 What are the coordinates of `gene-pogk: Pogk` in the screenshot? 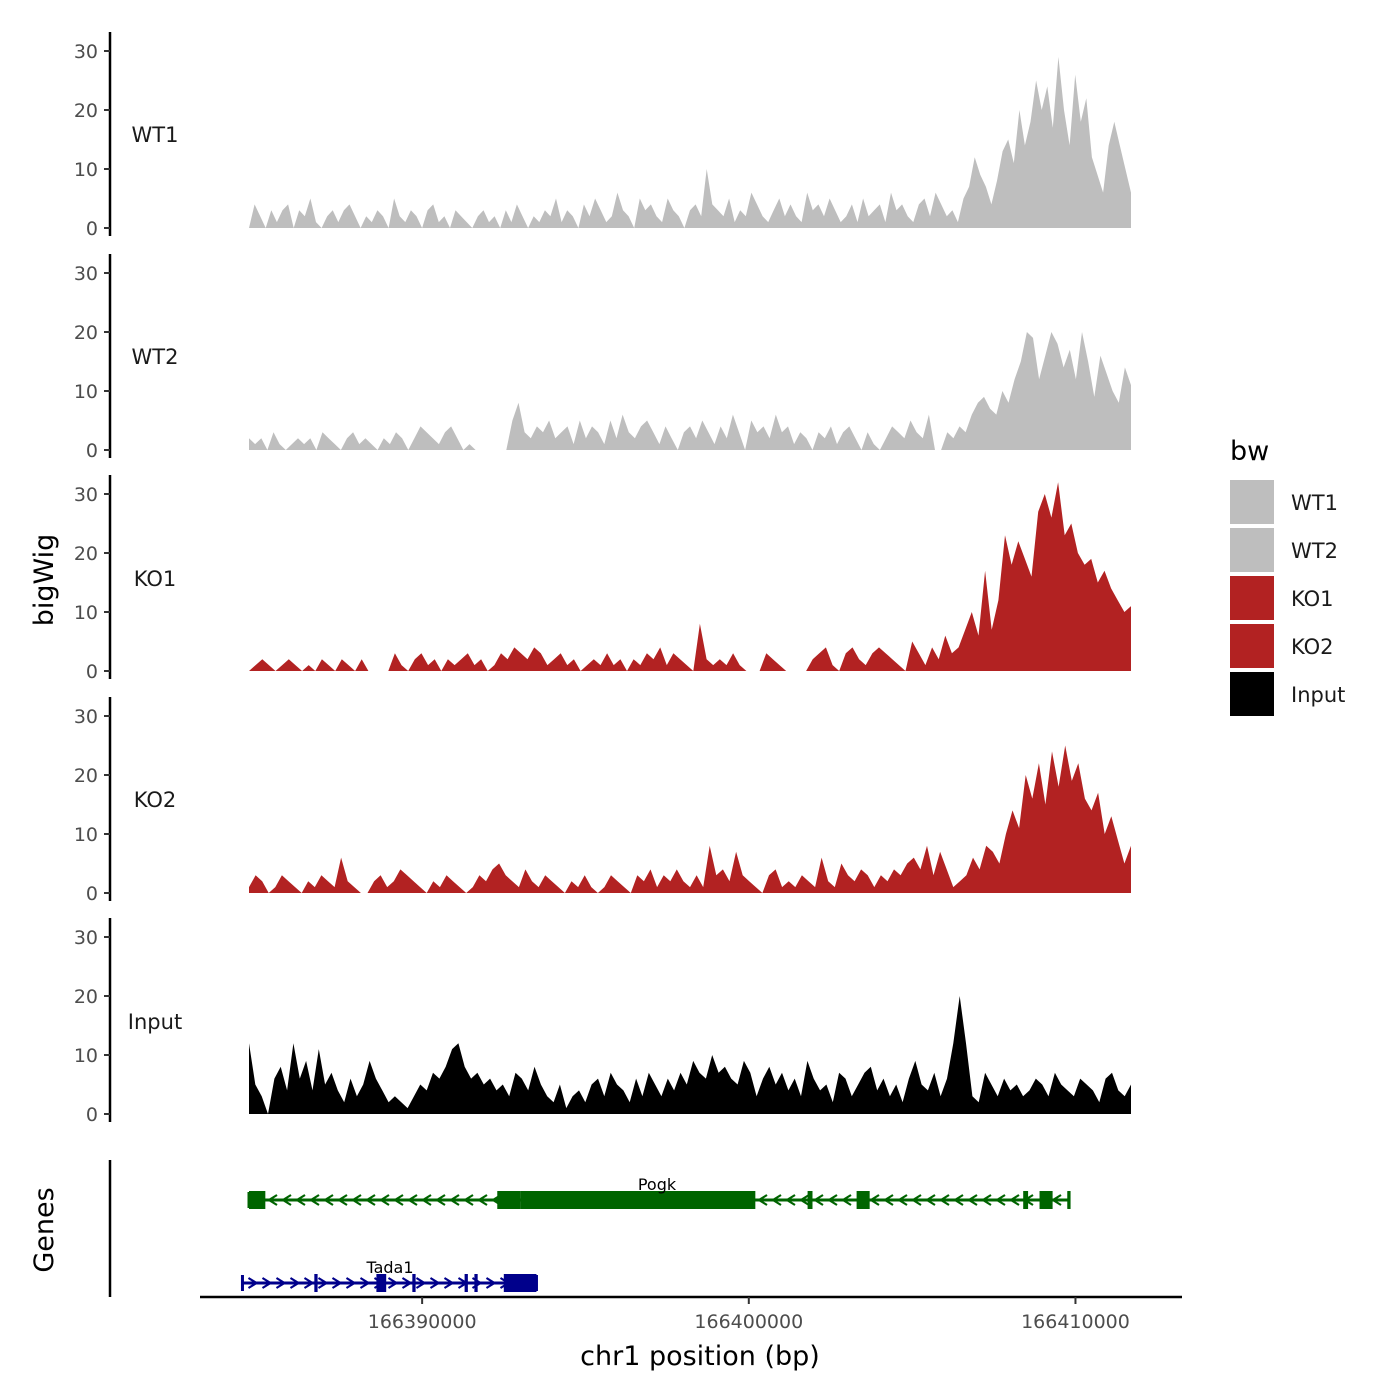 It's located at (659, 1192).